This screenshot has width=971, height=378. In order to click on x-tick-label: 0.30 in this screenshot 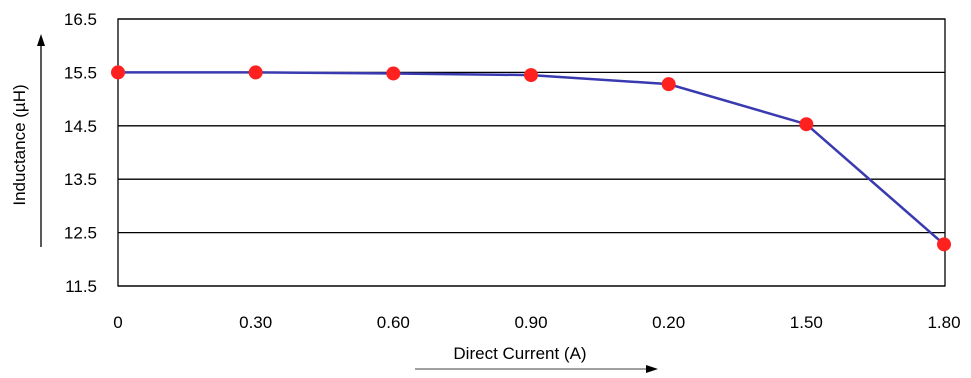, I will do `click(255, 322)`.